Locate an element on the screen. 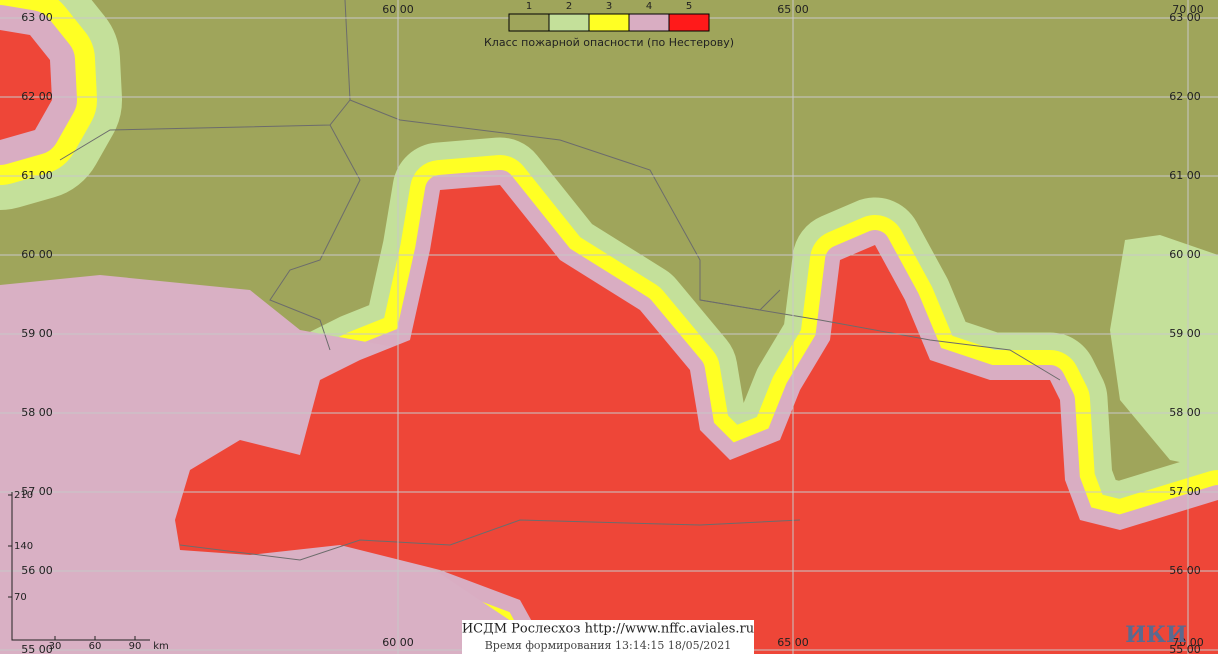 The width and height of the screenshot is (1218, 654). scale-label: 60 is located at coordinates (95, 646).